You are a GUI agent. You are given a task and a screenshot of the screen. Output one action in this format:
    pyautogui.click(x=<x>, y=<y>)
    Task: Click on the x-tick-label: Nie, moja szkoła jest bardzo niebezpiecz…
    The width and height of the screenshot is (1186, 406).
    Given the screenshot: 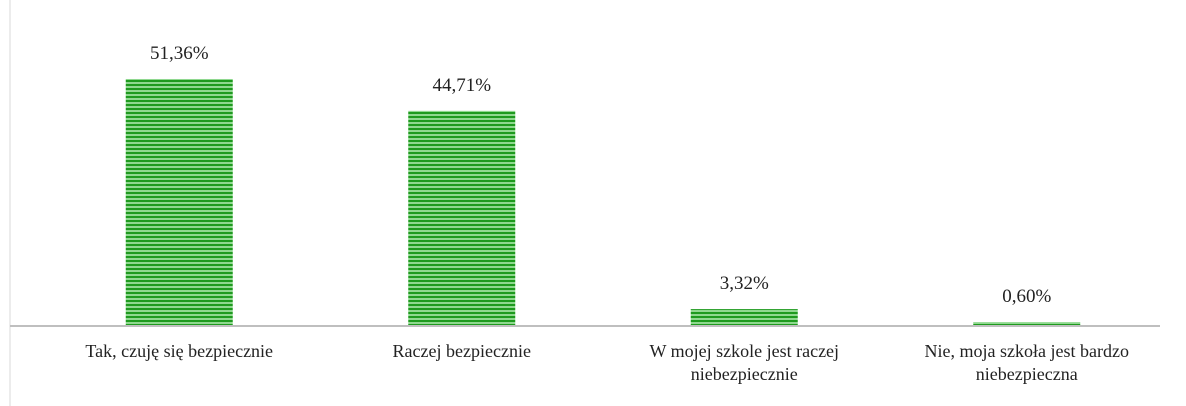 What is the action you would take?
    pyautogui.click(x=1026, y=362)
    